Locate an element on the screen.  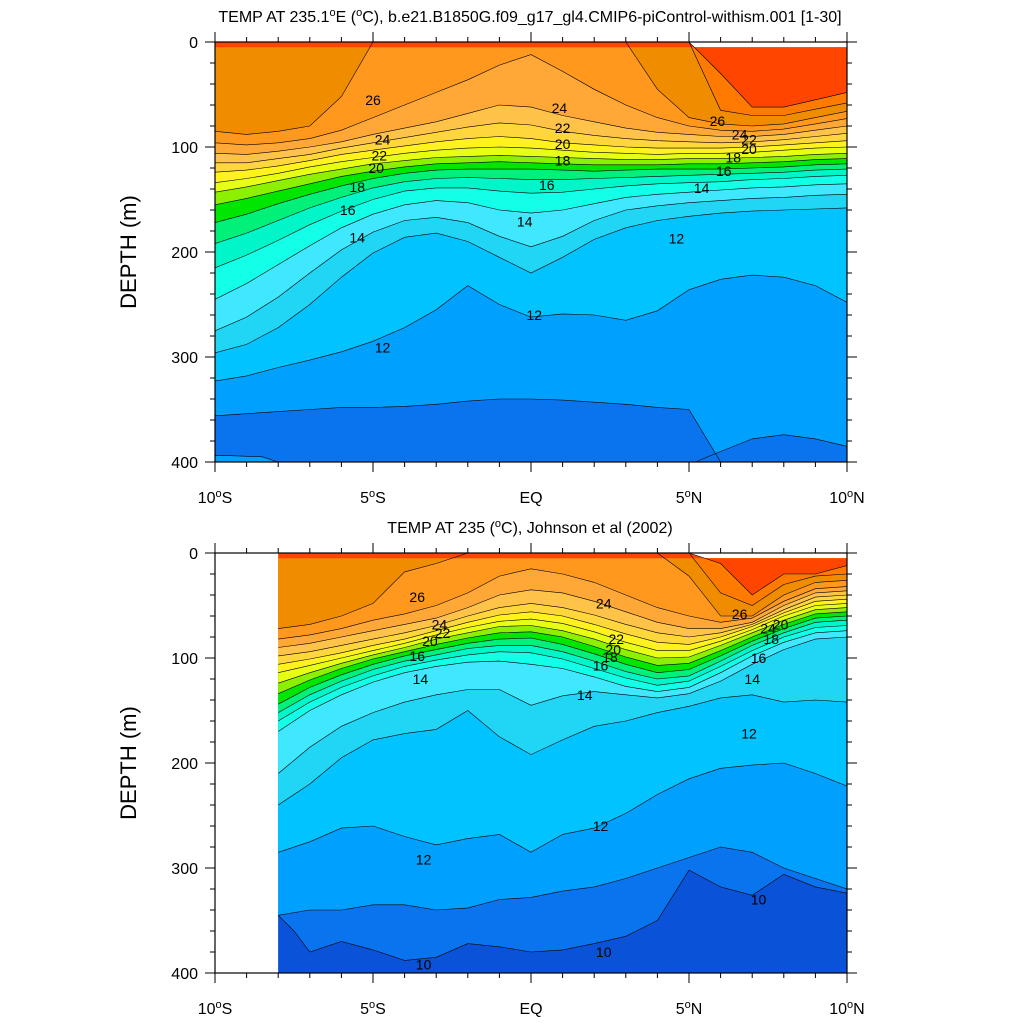
y-tick-label: 200 is located at coordinates (184, 764).